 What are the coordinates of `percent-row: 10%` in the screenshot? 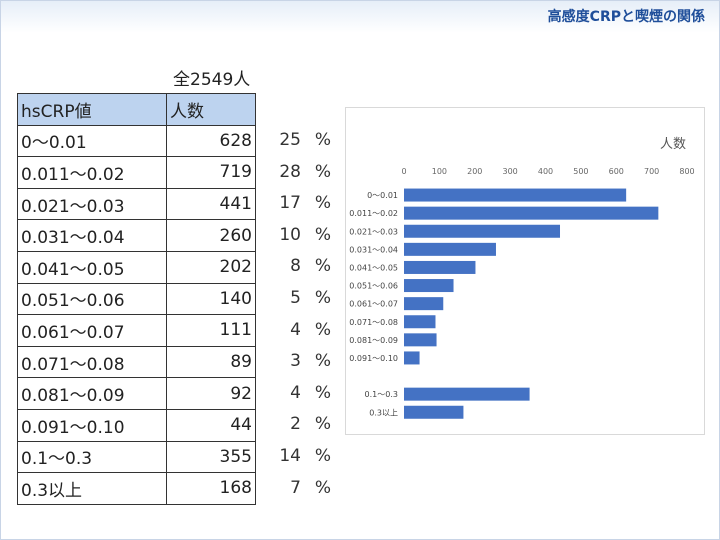 It's located at (300, 236).